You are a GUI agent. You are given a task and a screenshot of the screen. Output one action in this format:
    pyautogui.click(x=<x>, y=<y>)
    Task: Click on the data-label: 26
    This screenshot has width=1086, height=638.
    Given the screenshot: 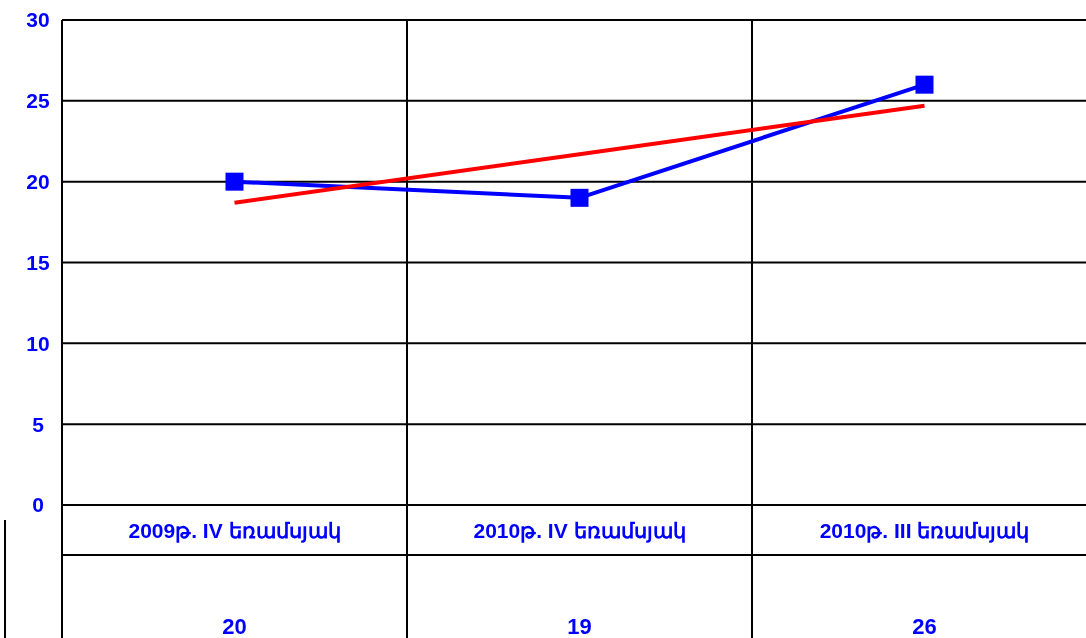 What is the action you would take?
    pyautogui.click(x=924, y=625)
    